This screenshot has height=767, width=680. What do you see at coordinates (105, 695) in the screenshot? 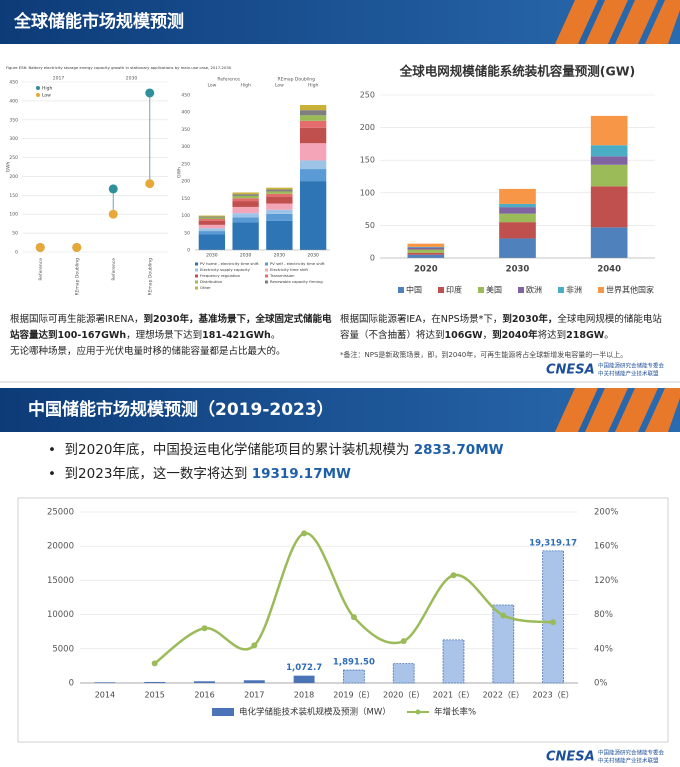
I see `x-tick-label: 2014` at bounding box center [105, 695].